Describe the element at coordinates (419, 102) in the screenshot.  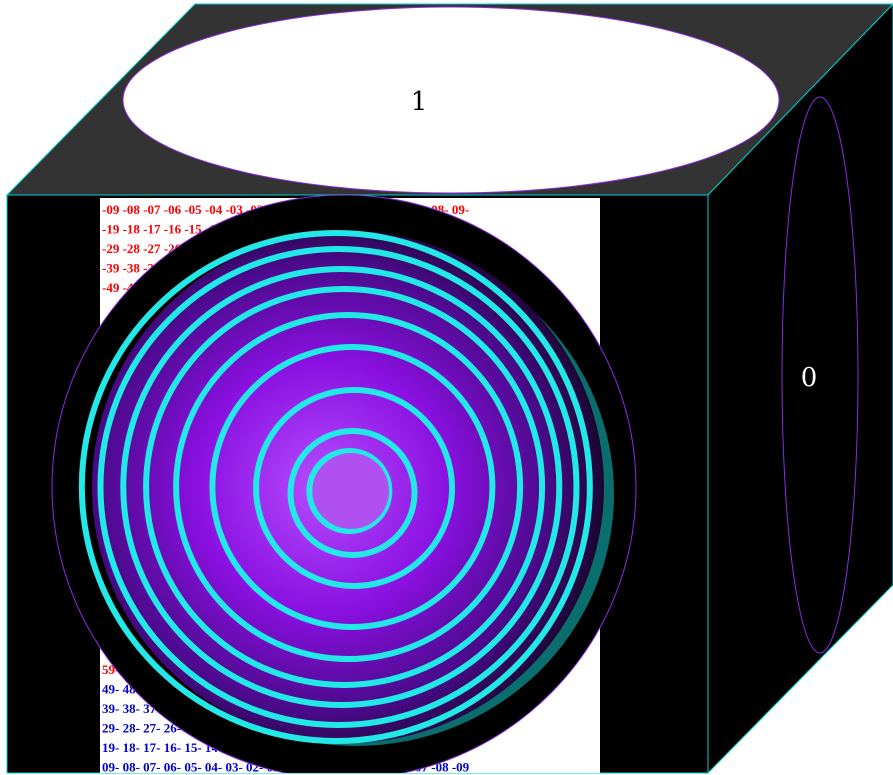
I see `top-face-label: 1` at that location.